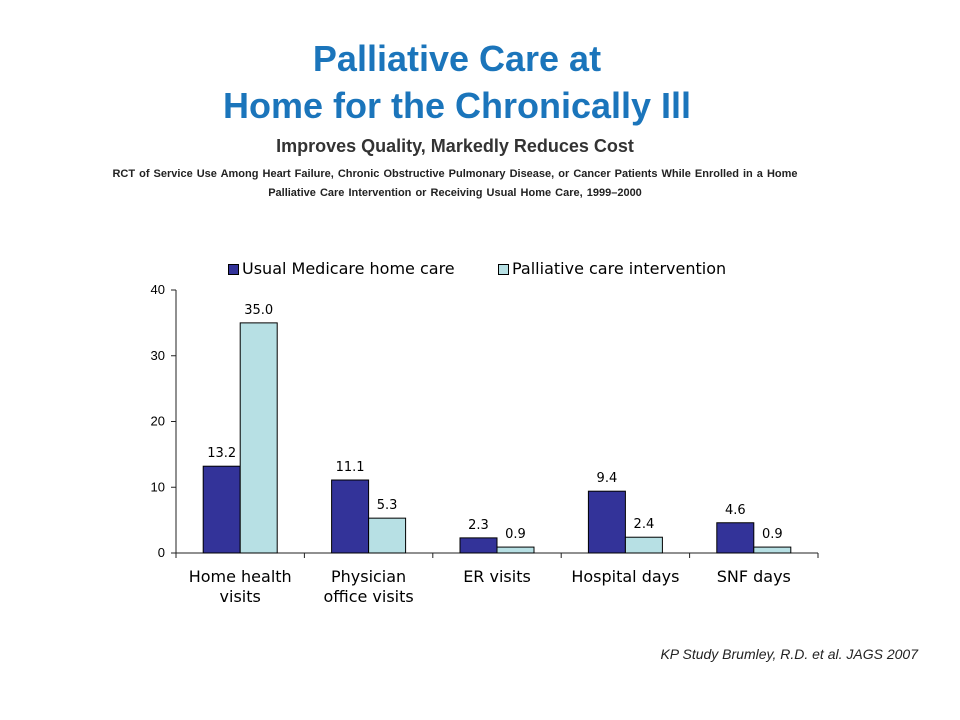  Describe the element at coordinates (240, 576) in the screenshot. I see `x-tick-label-line: Home health` at that location.